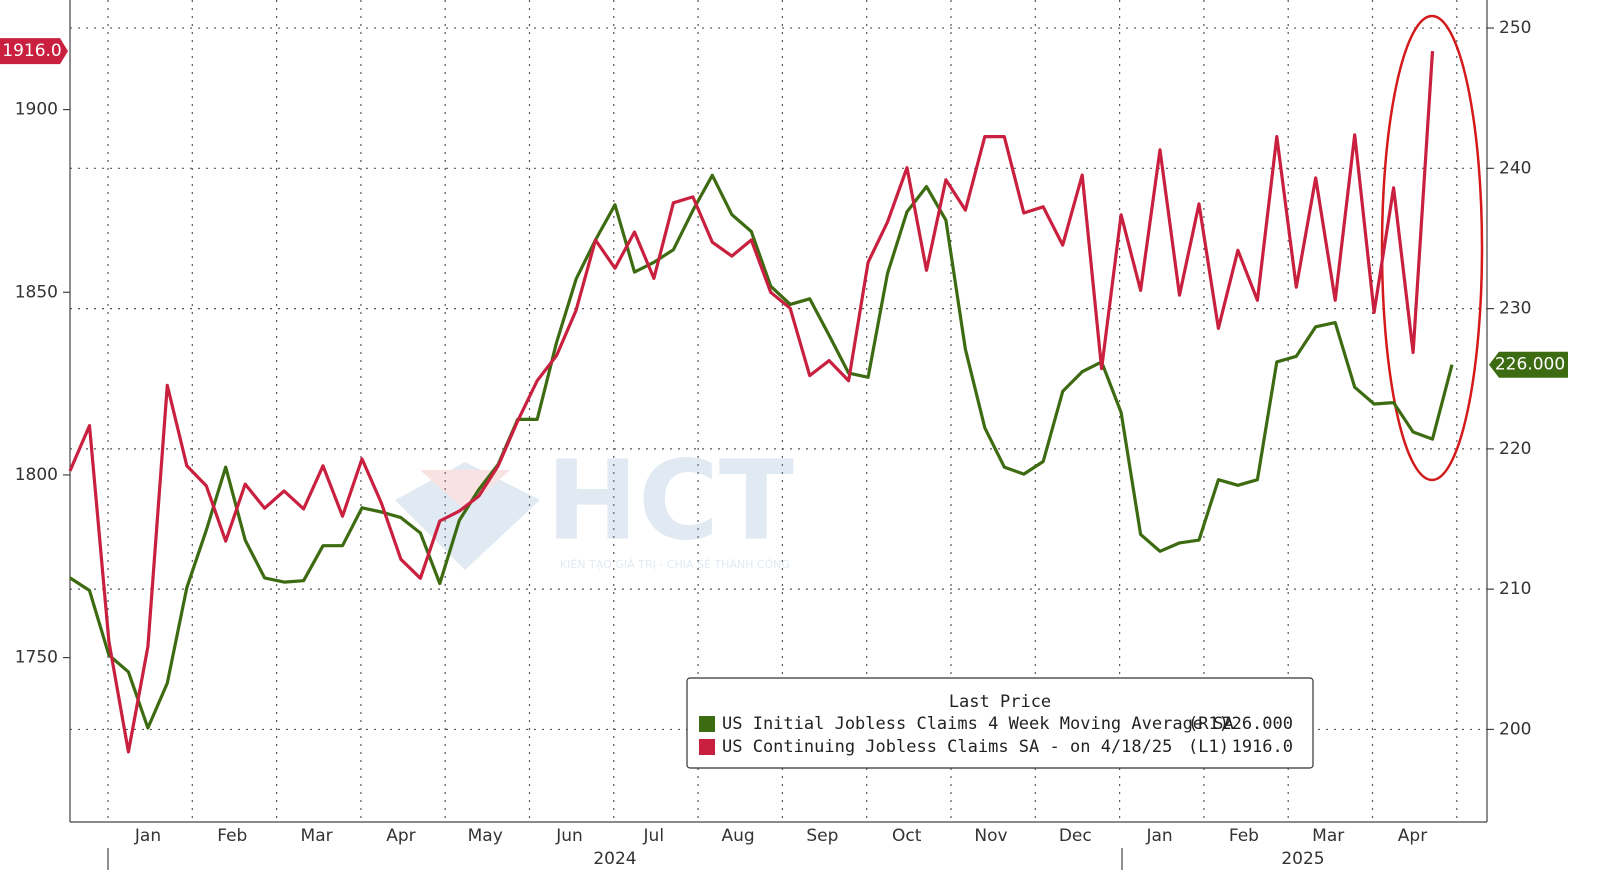 The height and width of the screenshot is (887, 1600). I want to click on y-tick-label: 1850, so click(36, 292).